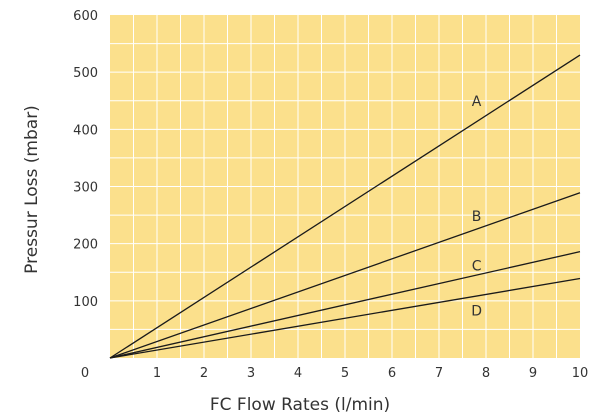 The height and width of the screenshot is (420, 593). Describe the element at coordinates (300, 405) in the screenshot. I see `x-axis-title: FC Flow Rates (l/min)` at that location.